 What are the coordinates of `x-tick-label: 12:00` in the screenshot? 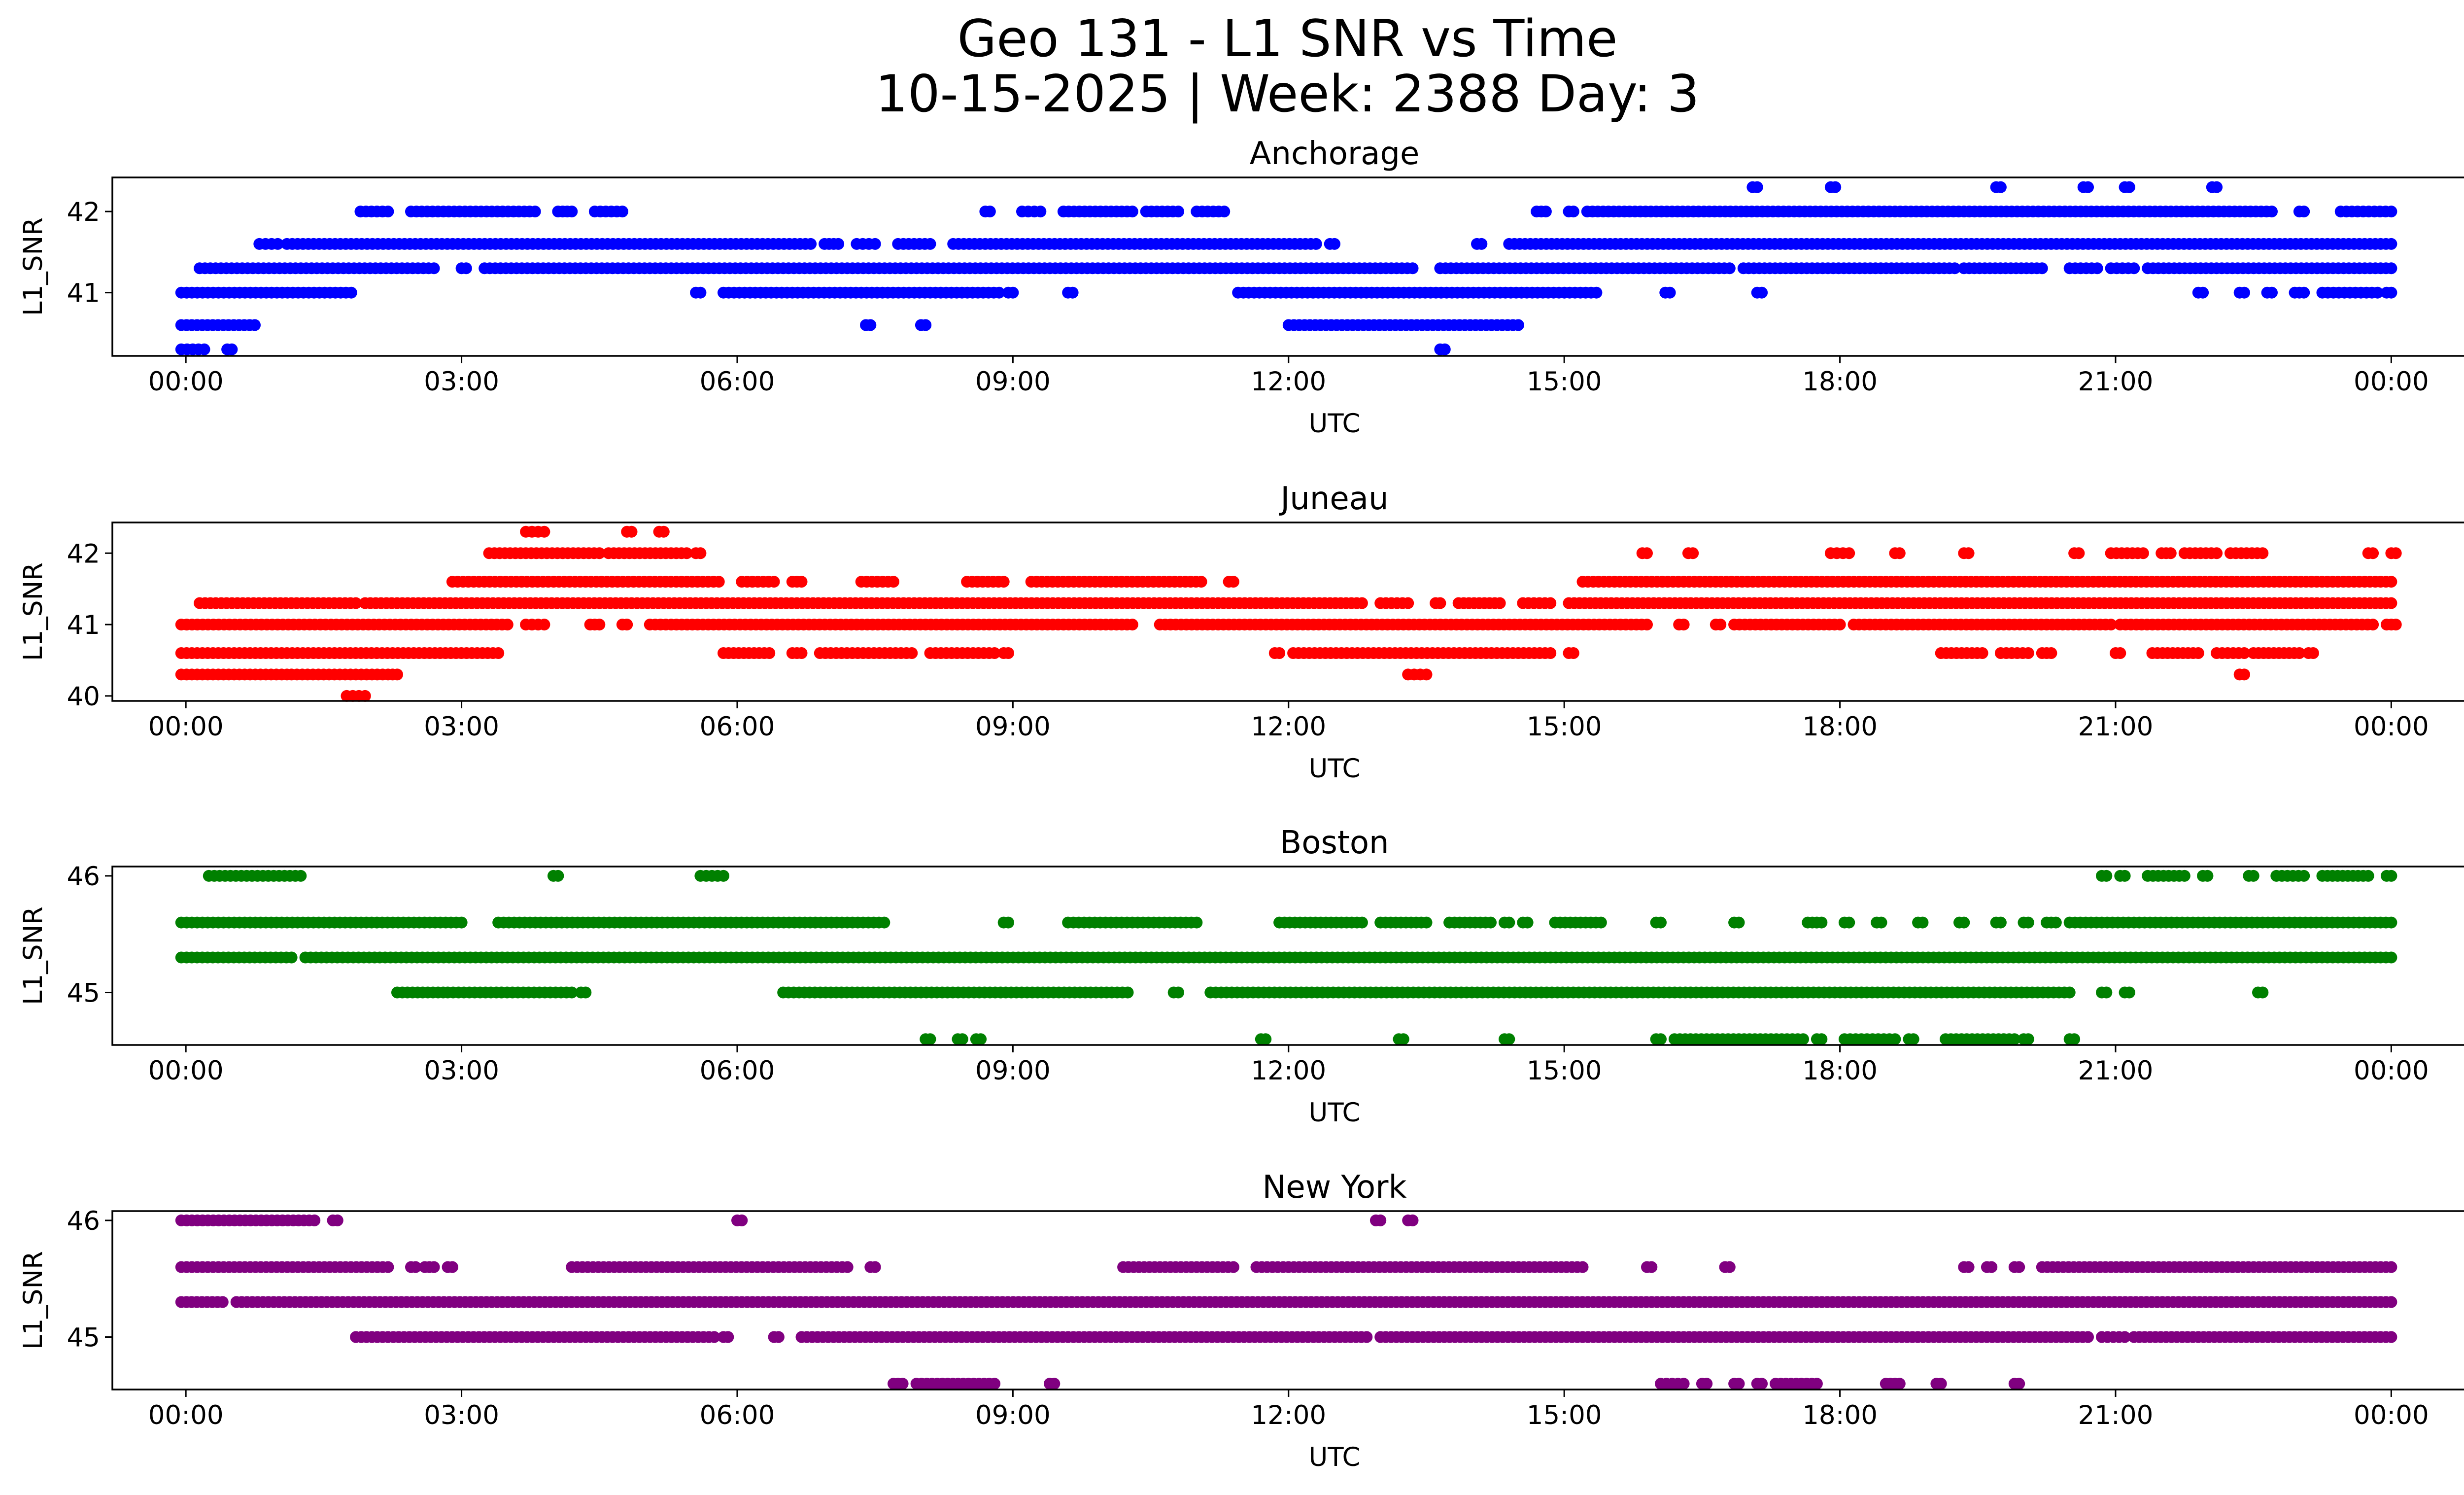 It's located at (1288, 727).